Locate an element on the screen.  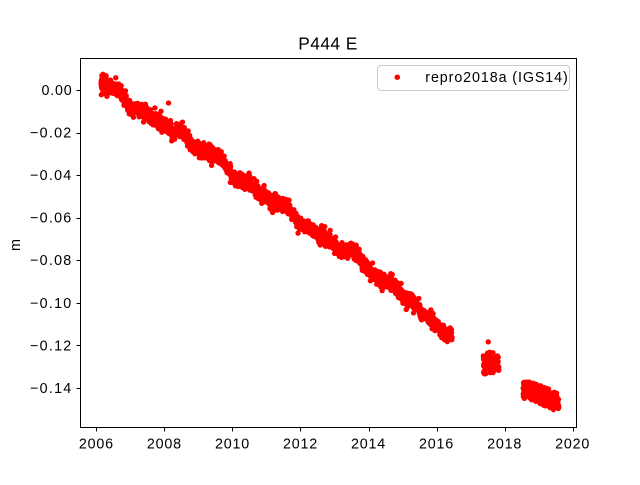
svg-text: −0.04 is located at coordinates (51, 176).